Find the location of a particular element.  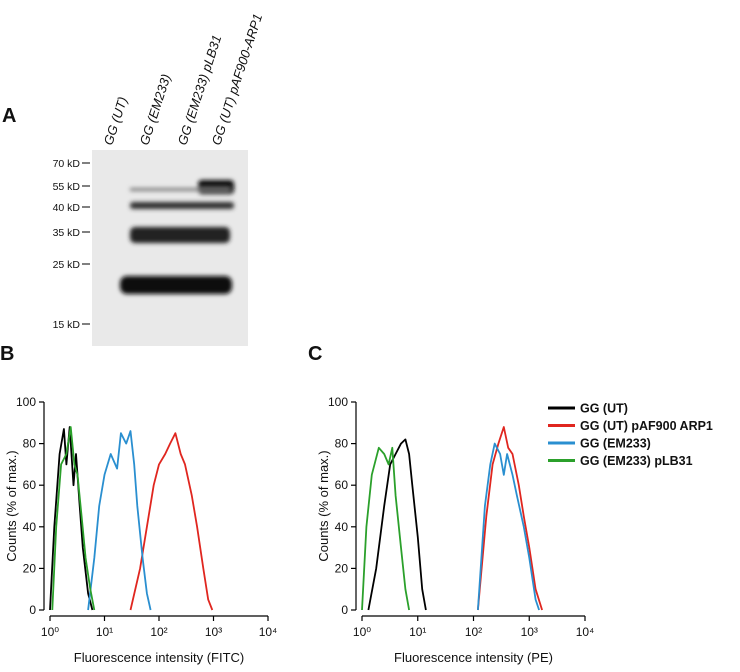

lane-label: GG (EM233) is located at coordinates (155, 109).